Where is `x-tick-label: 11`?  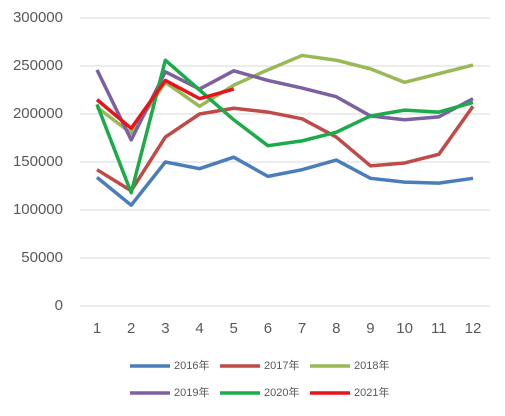
x-tick-label: 11 is located at coordinates (439, 328).